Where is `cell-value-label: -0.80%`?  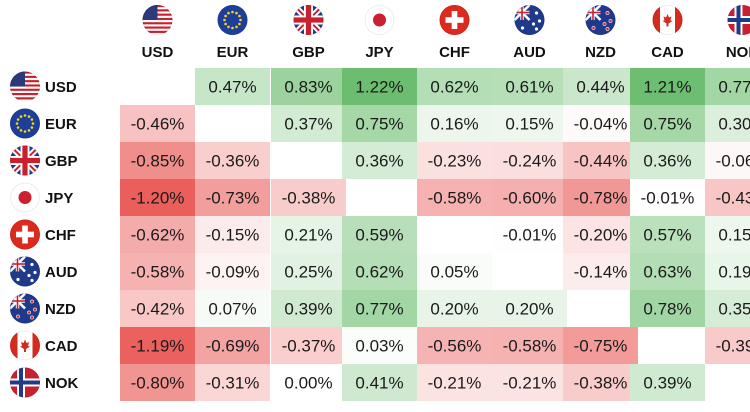 cell-value-label: -0.80% is located at coordinates (158, 383).